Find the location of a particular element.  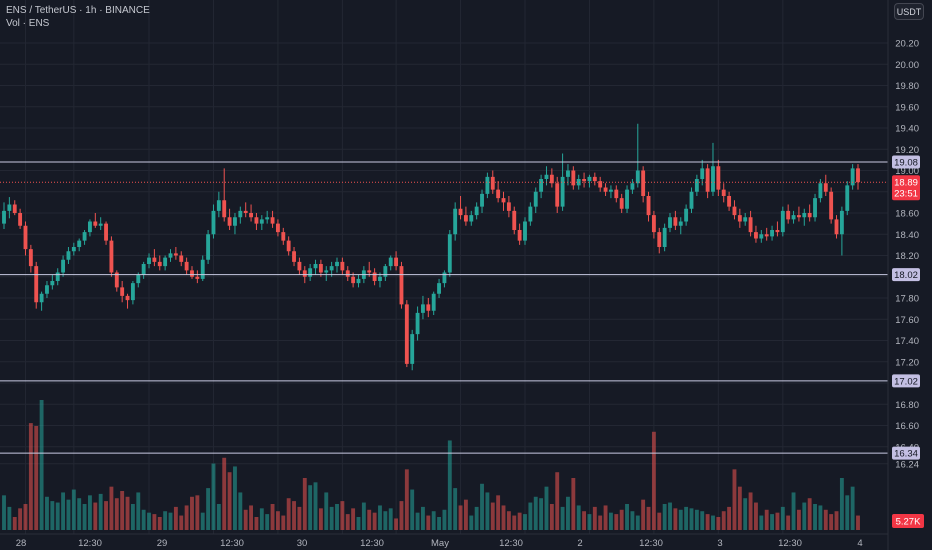

level-label: 18.02 is located at coordinates (906, 275).